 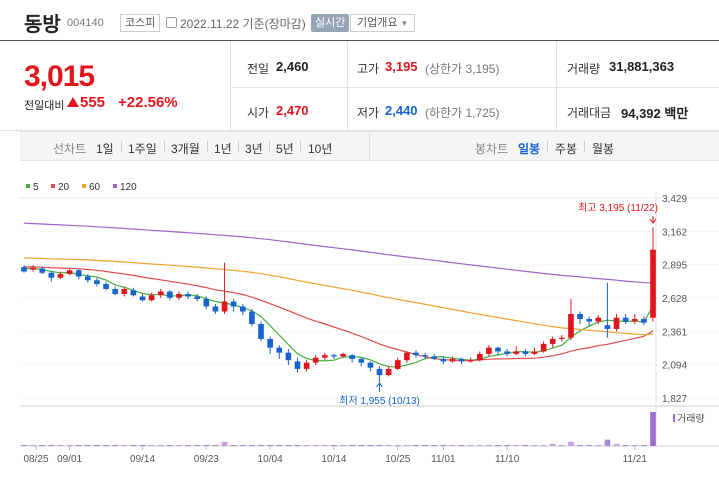 I want to click on high-annotation: 최고 3,195 (11/22), so click(x=618, y=208).